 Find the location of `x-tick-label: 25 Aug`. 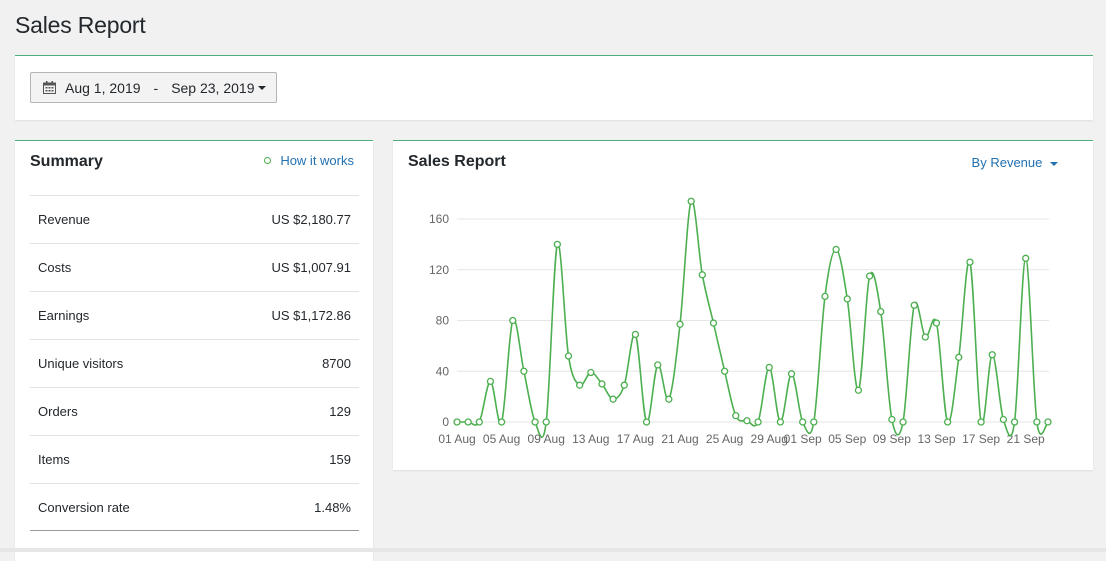

x-tick-label: 25 Aug is located at coordinates (724, 439).